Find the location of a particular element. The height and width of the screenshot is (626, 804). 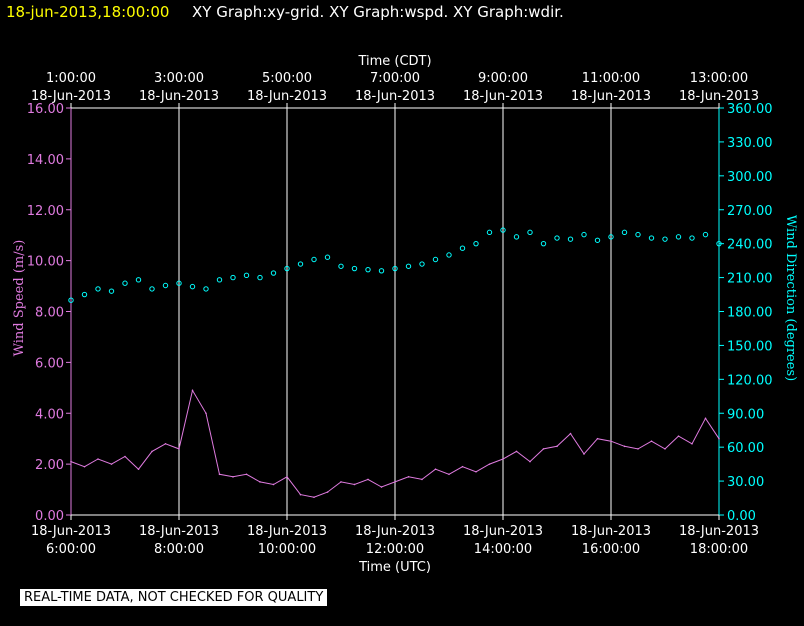

left-tick-label: 14.00 is located at coordinates (45, 160).